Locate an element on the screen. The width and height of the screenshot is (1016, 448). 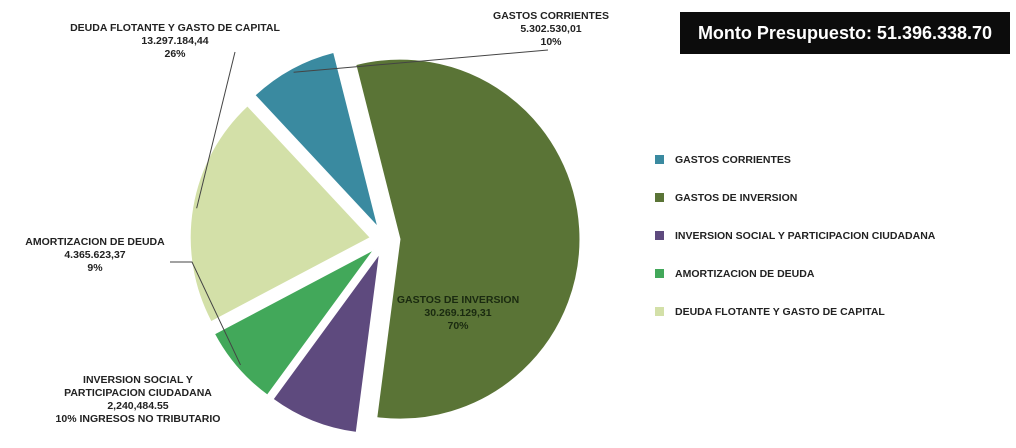
slice-value-label: 5.302.530,01 is located at coordinates (551, 29).